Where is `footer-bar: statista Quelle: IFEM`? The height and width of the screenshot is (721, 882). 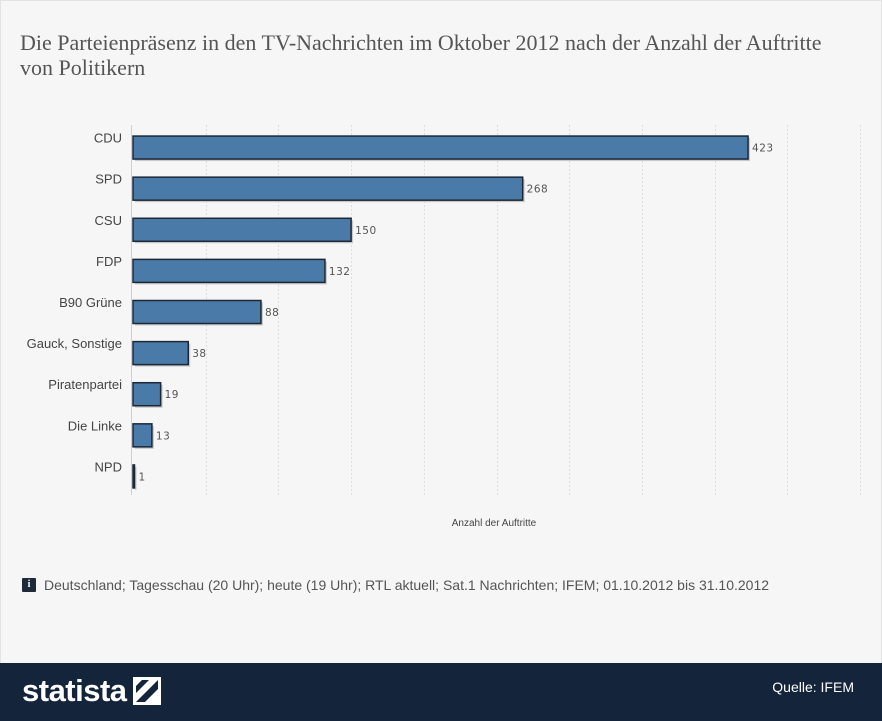
footer-bar: statista Quelle: IFEM is located at coordinates (441, 692).